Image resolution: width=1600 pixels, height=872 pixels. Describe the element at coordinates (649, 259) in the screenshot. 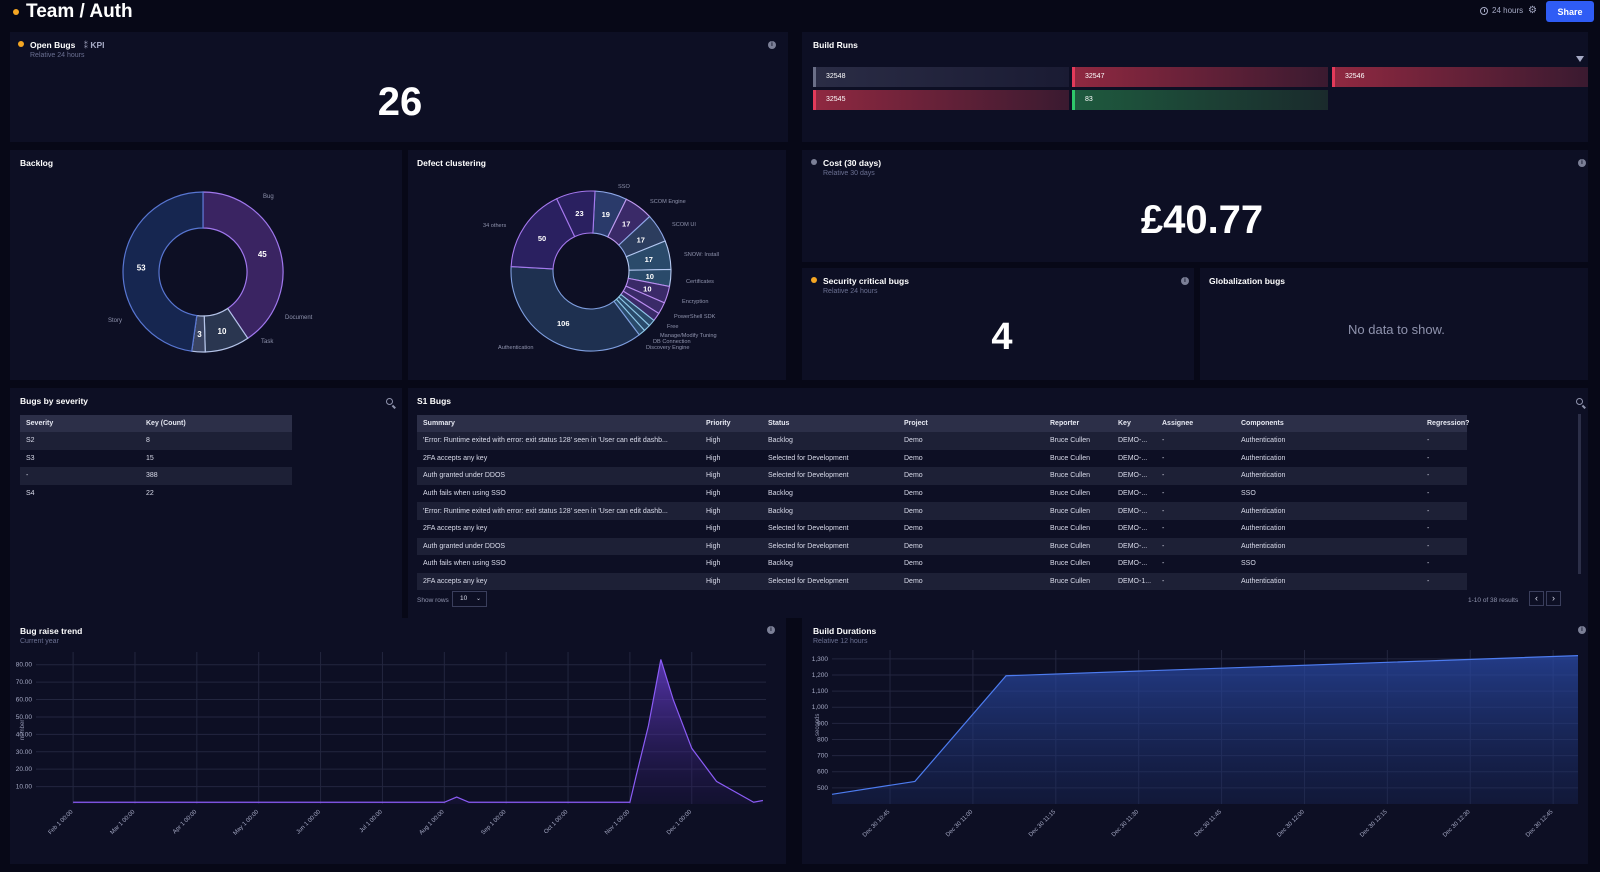

I see `slice-value: 17` at that location.